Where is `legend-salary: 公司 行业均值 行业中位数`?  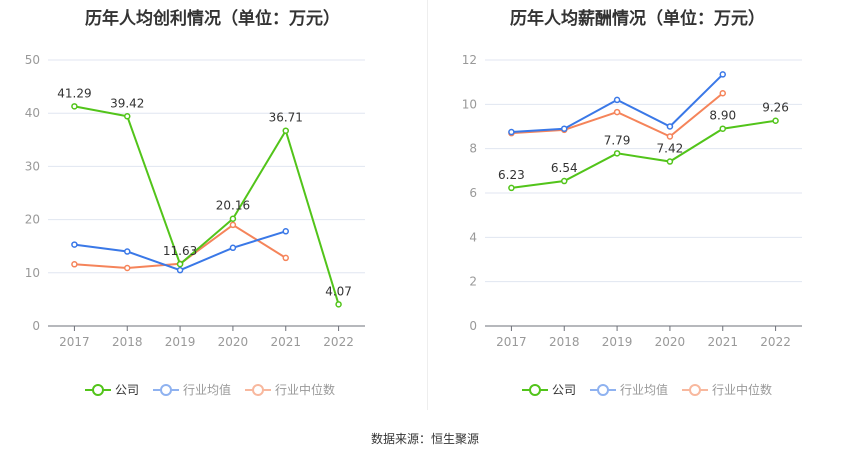
legend-salary: 公司 行业均值 行业中位数 is located at coordinates (647, 389).